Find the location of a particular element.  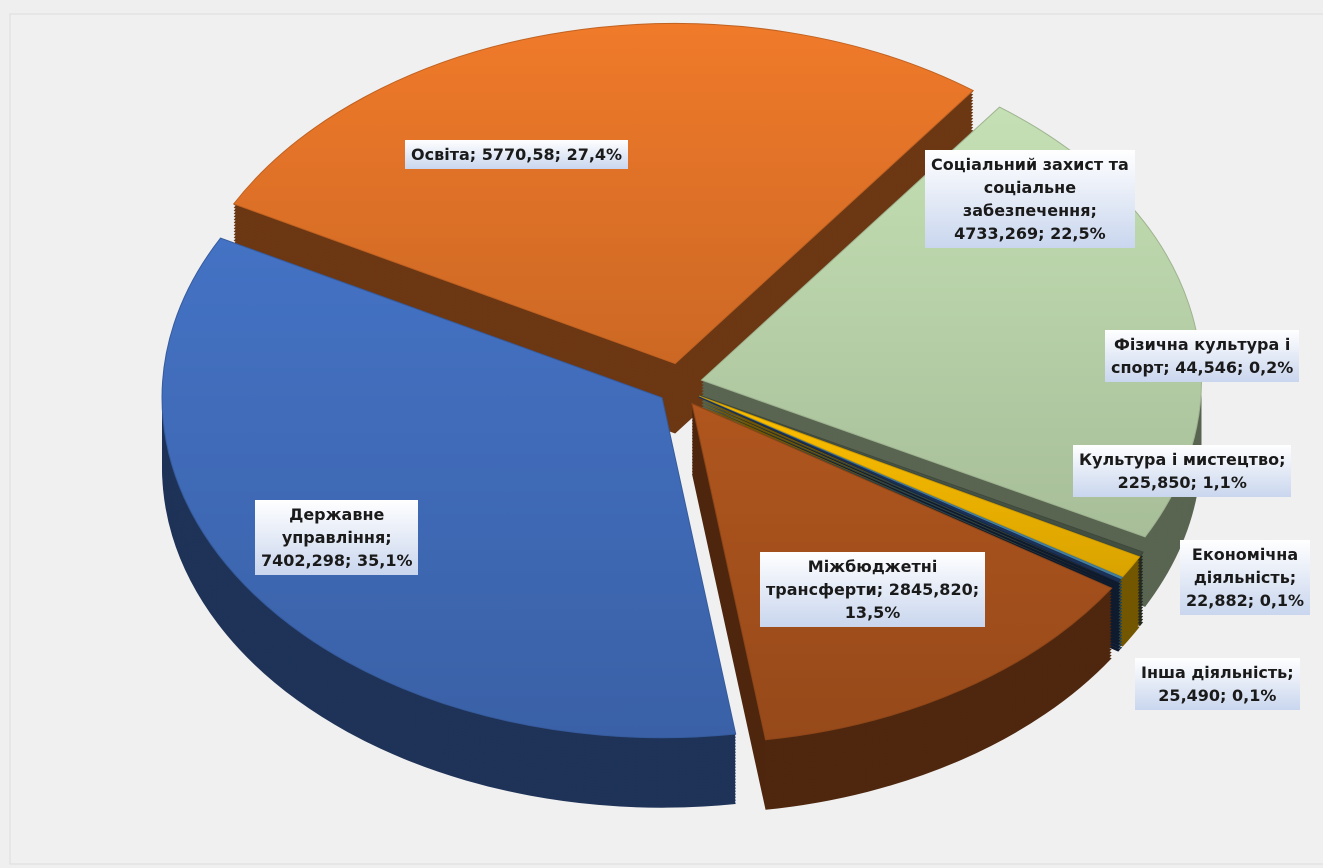

data-label: Інша діяльність; 25,490; 0,1% is located at coordinates (1217, 684).